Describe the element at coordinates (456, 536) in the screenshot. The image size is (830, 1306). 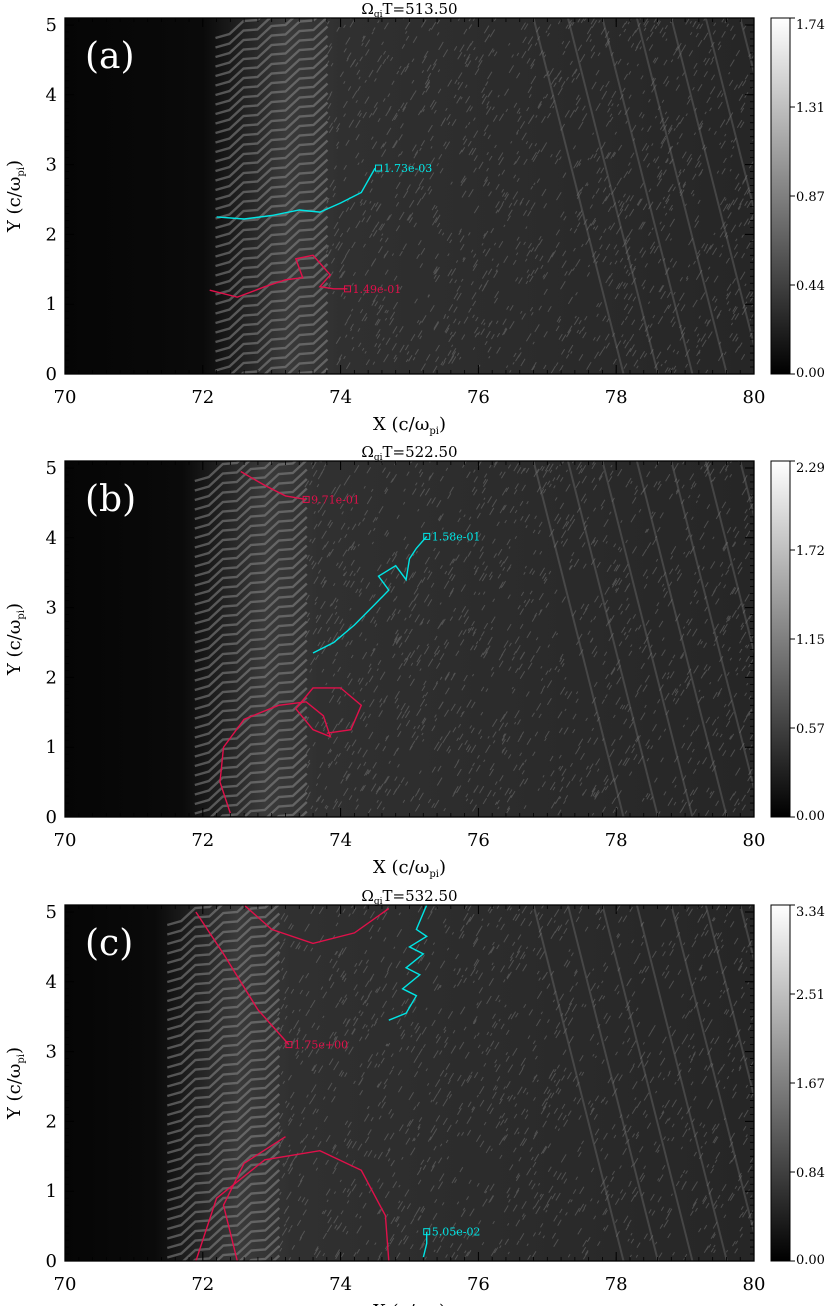
I see `trajectory-label: 1.58e-01` at that location.